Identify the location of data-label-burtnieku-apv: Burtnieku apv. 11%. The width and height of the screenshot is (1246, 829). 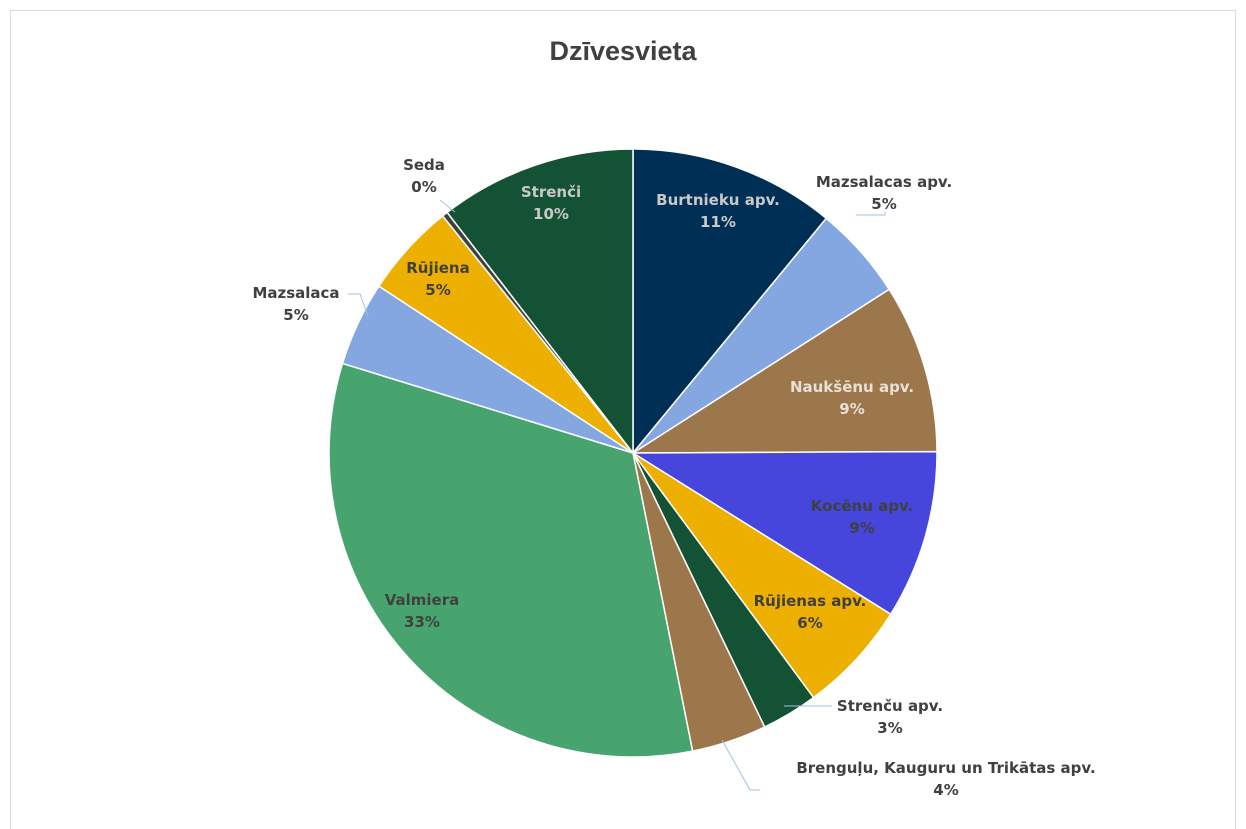
(718, 211).